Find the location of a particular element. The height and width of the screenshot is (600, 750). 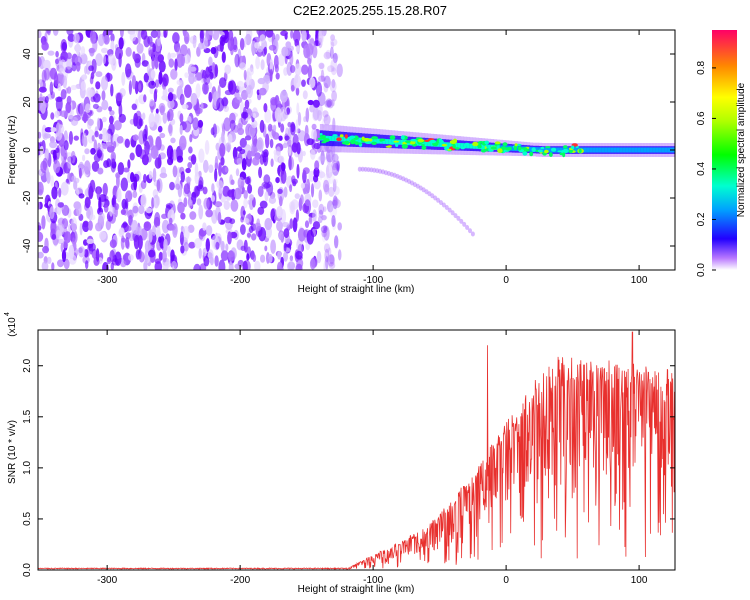

y-tick-label: 0.5 is located at coordinates (27, 519).